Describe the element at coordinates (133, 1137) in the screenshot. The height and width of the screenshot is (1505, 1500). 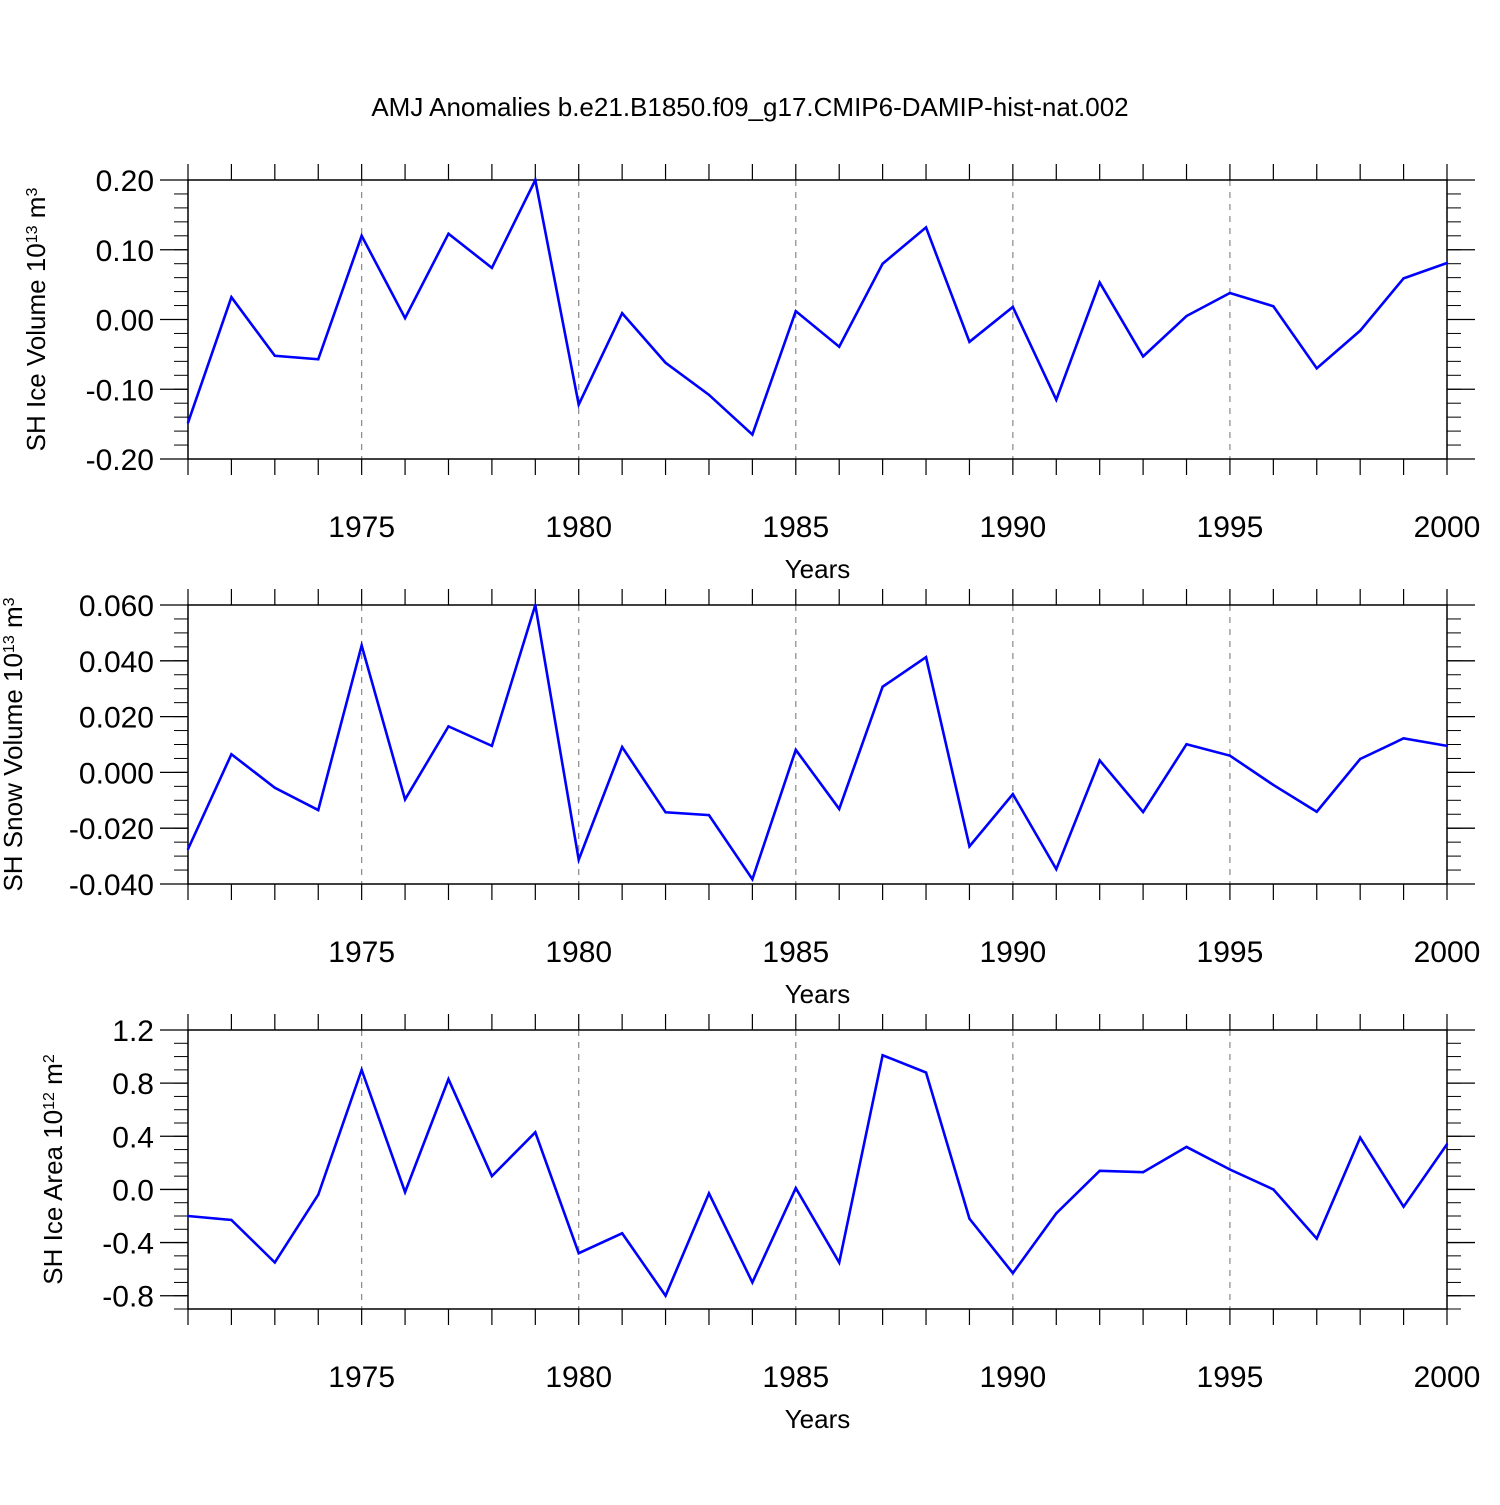
I see `y-tick-label: 0.4` at that location.